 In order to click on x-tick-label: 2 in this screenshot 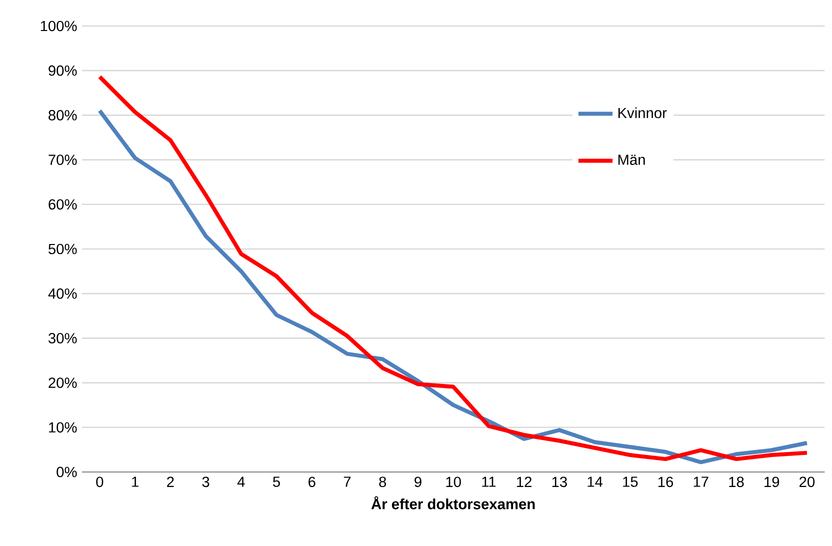, I will do `click(170, 481)`.